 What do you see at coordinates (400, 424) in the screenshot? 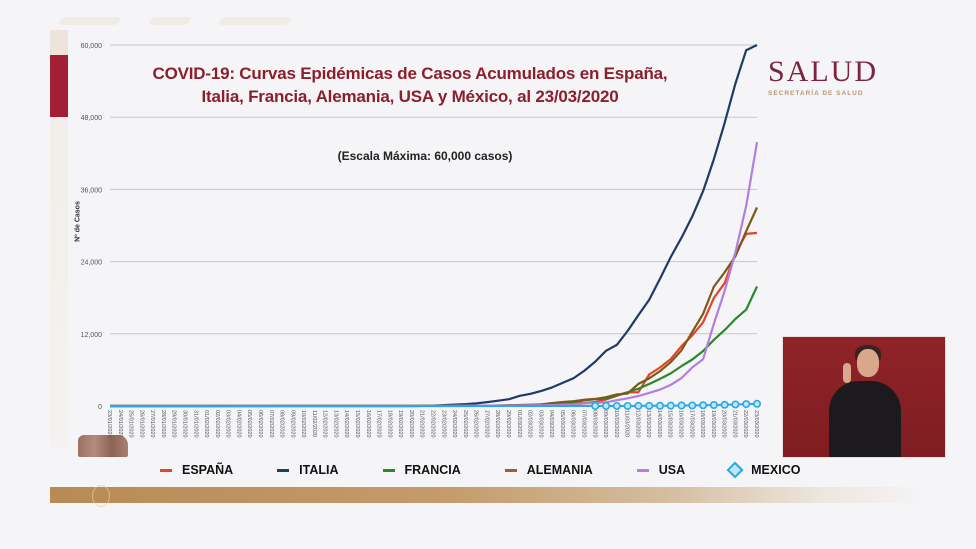
I see `x-tick-label: 19/02/2020` at bounding box center [400, 424].